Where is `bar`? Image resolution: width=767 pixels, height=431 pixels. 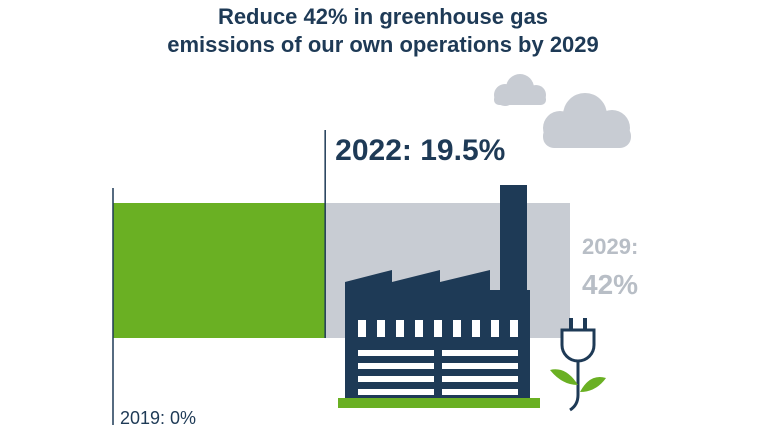
bar is located at coordinates (219, 270).